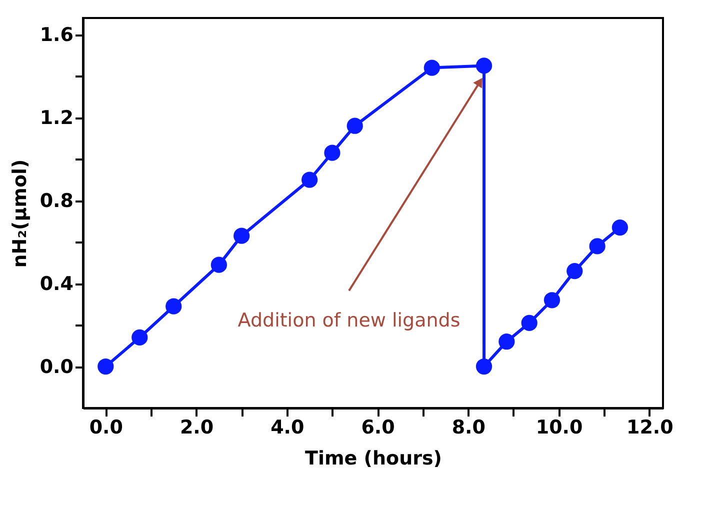 This screenshot has width=713, height=508. I want to click on y-tick-label: 0.4, so click(57, 284).